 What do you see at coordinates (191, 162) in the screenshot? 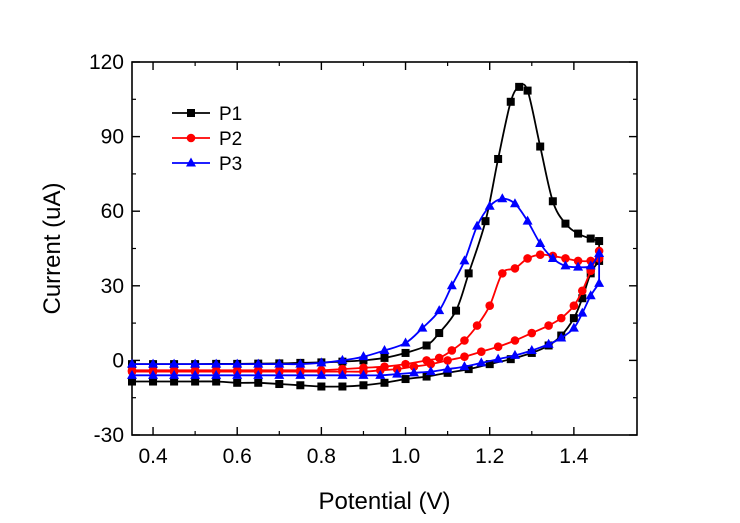
I see `legend-marker` at bounding box center [191, 162].